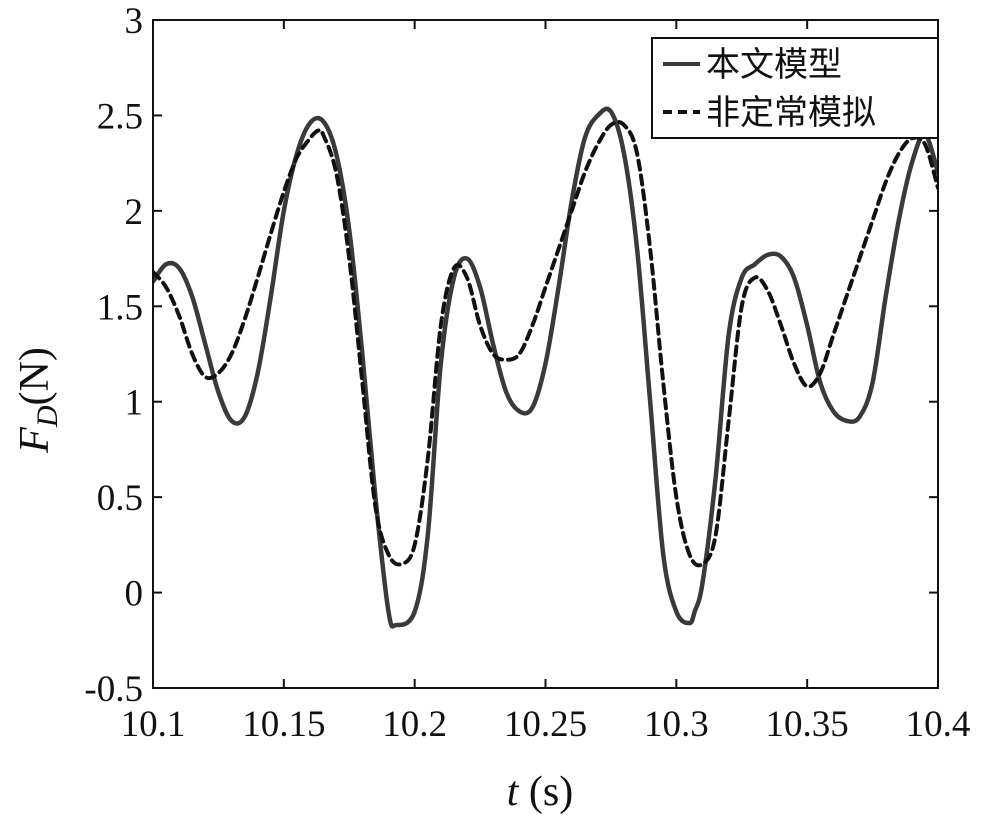  What do you see at coordinates (120, 307) in the screenshot?
I see `y-tick-label: 1.5` at bounding box center [120, 307].